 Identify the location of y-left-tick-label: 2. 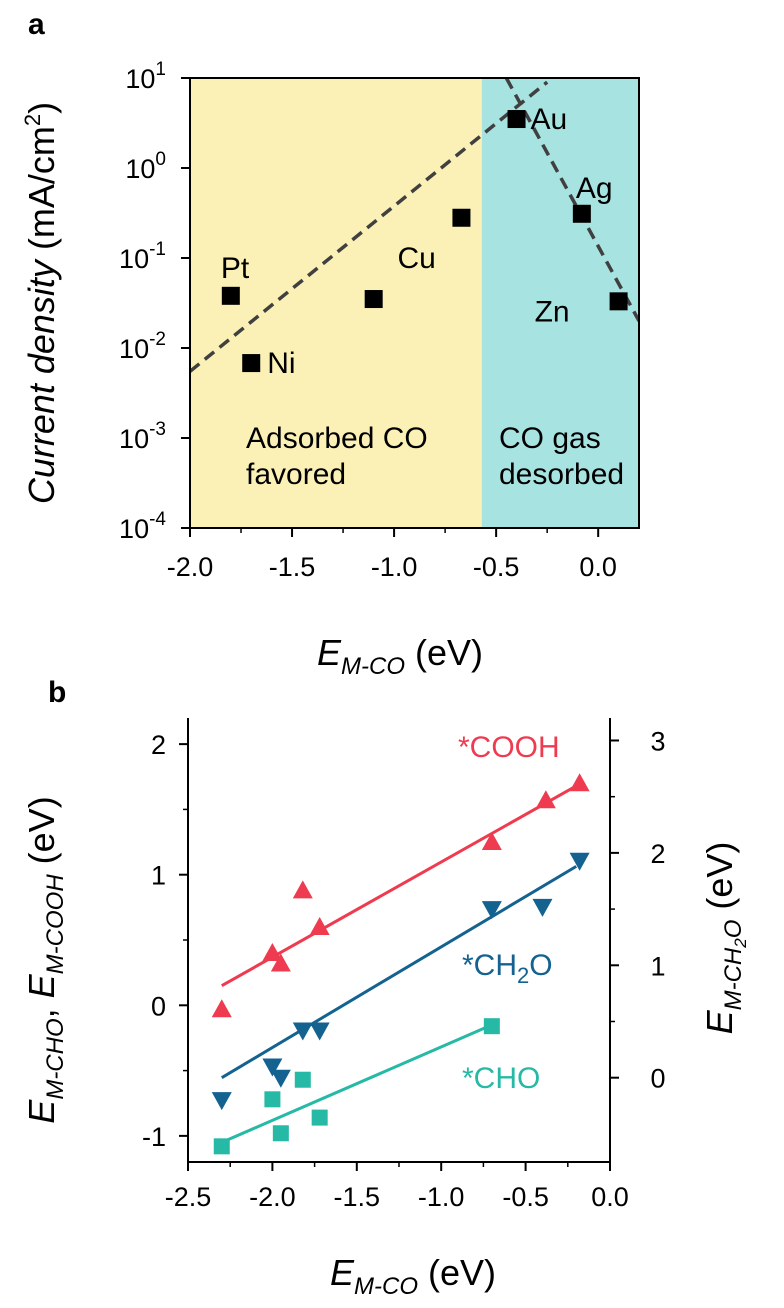
(158, 745).